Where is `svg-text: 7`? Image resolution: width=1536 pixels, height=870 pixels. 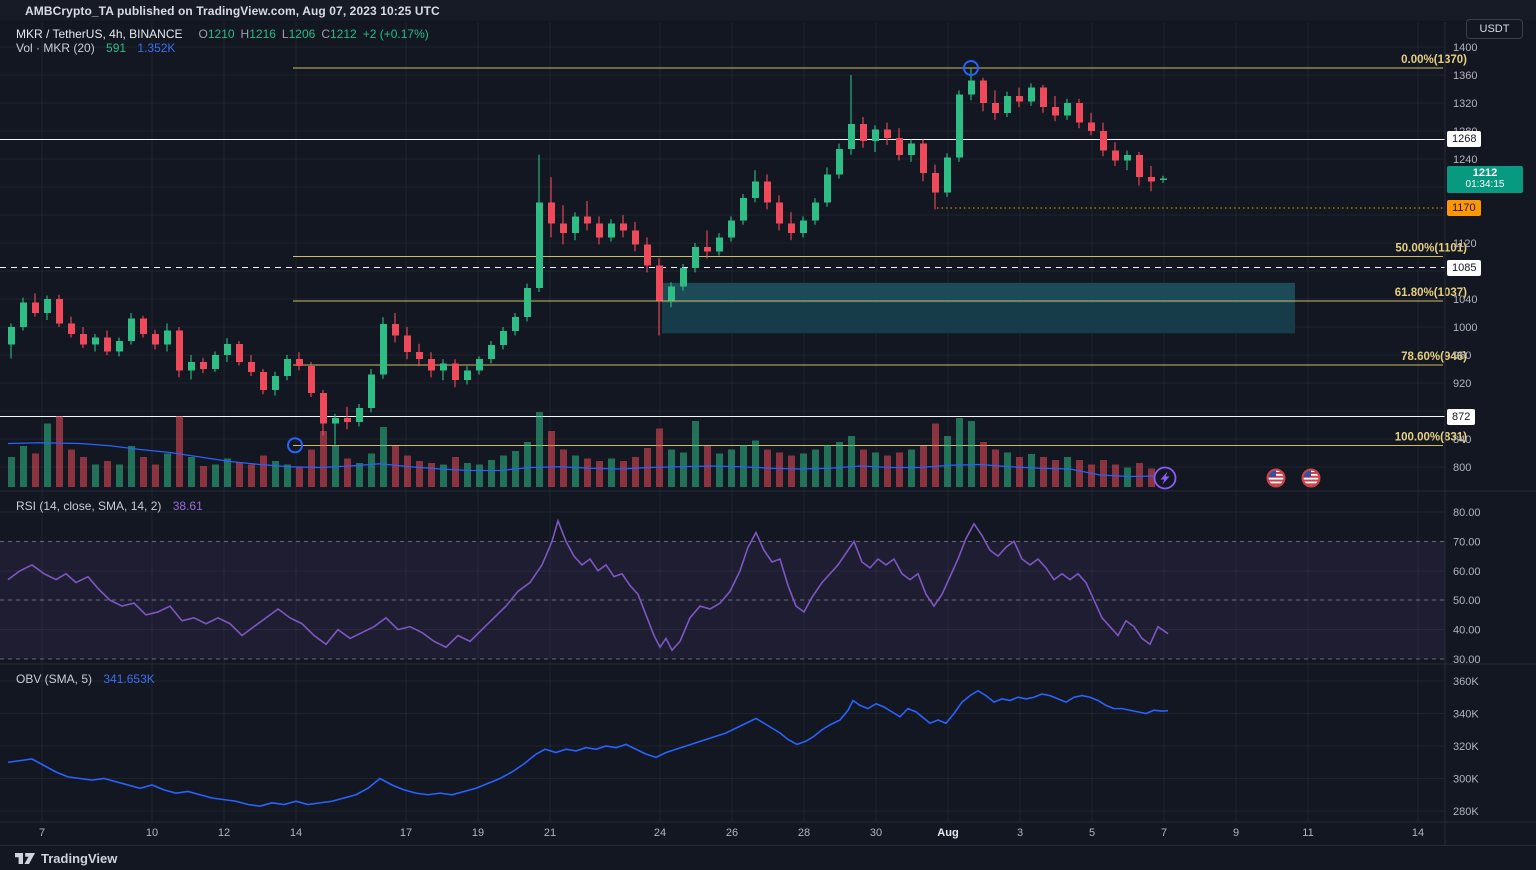
svg-text: 7 is located at coordinates (1164, 833).